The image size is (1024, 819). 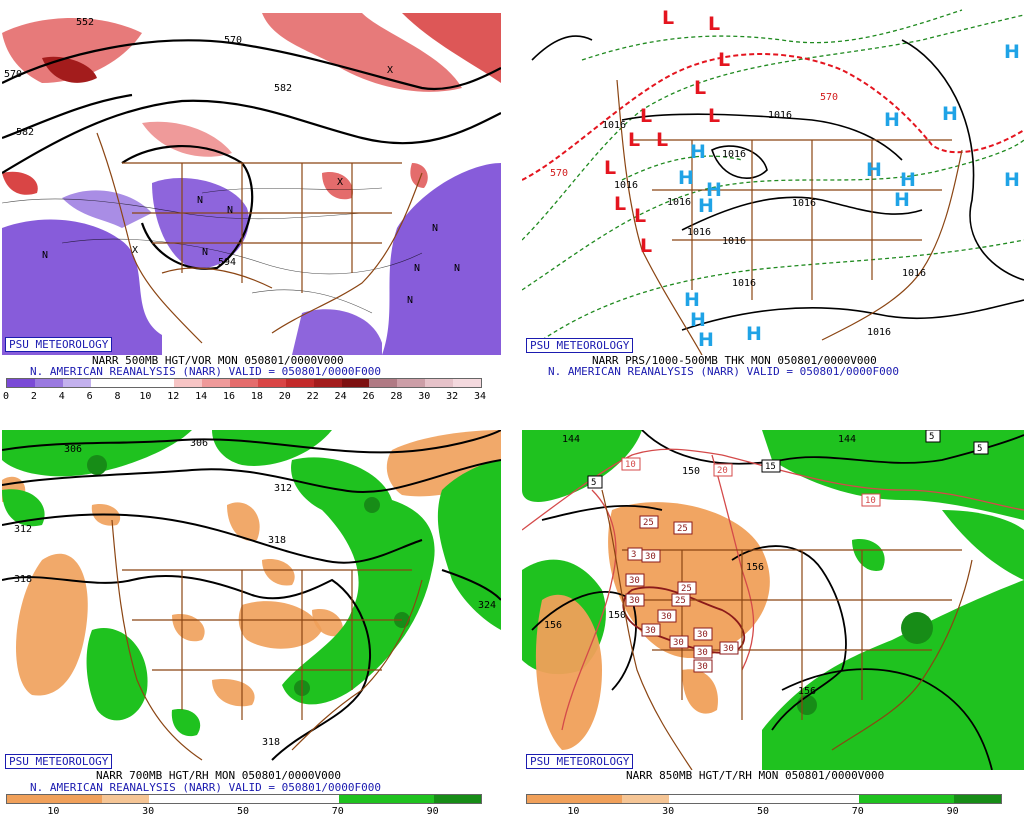 What do you see at coordinates (347, 253) in the screenshot?
I see `coastline` at bounding box center [347, 253].